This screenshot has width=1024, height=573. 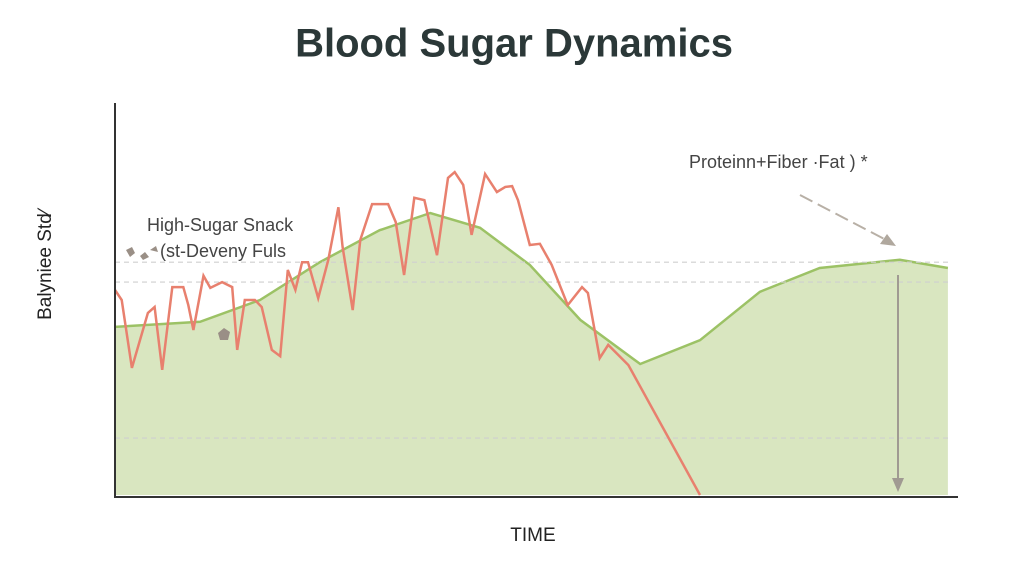 What do you see at coordinates (45, 263) in the screenshot?
I see `y-axis-label: Balyniee Std⁄` at bounding box center [45, 263].